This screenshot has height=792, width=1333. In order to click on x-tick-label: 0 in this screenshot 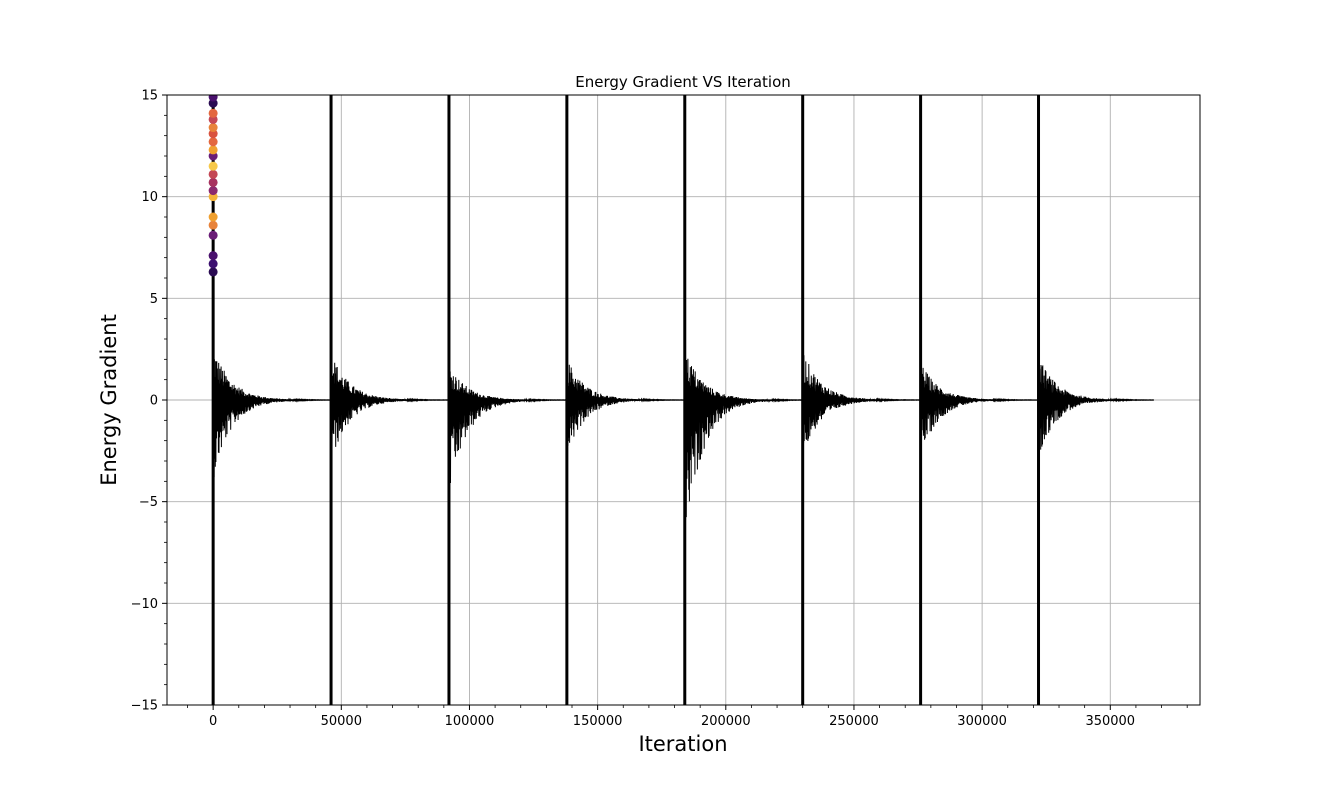, I will do `click(213, 721)`.